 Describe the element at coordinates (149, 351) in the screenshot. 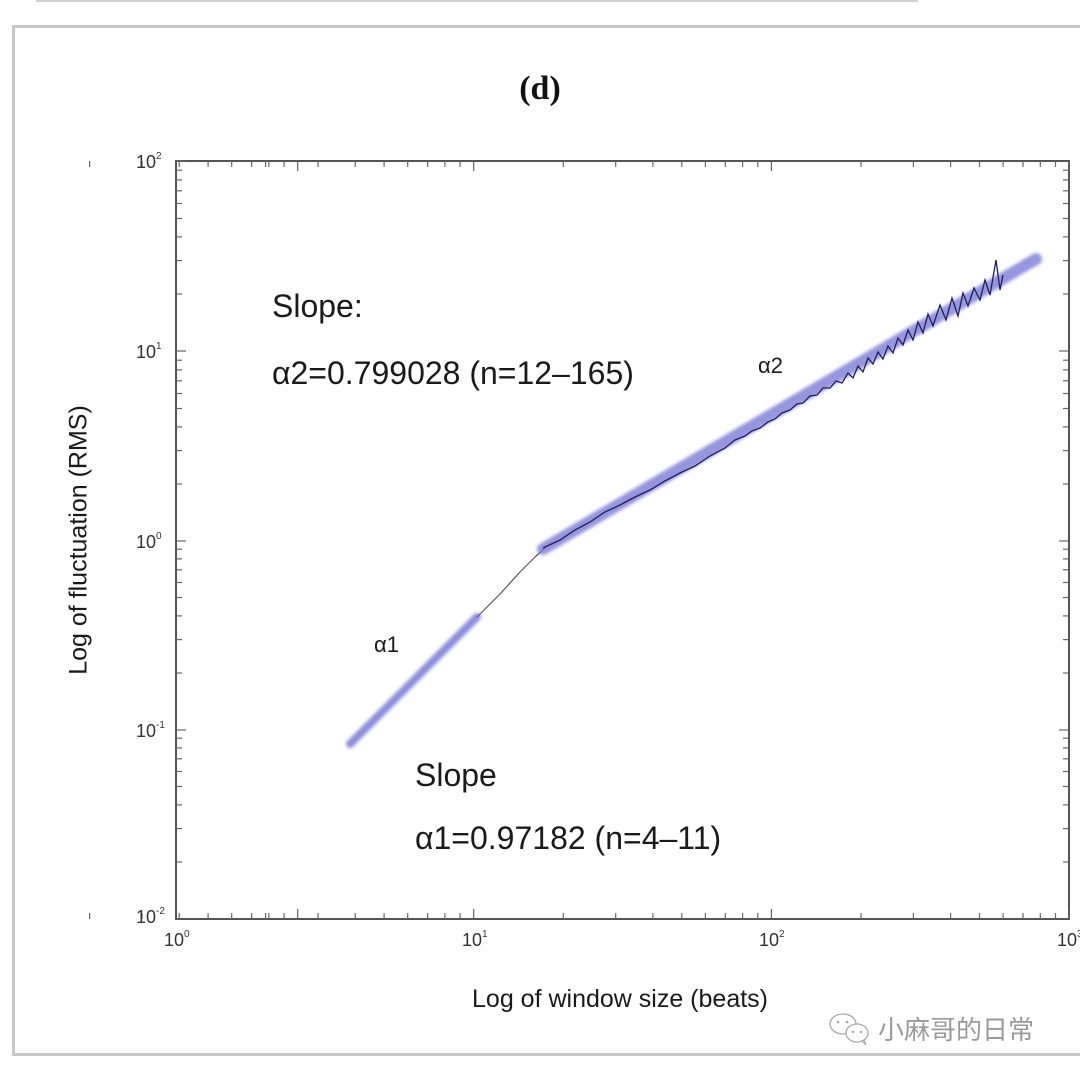

I see `ytick-label: 10¹` at that location.